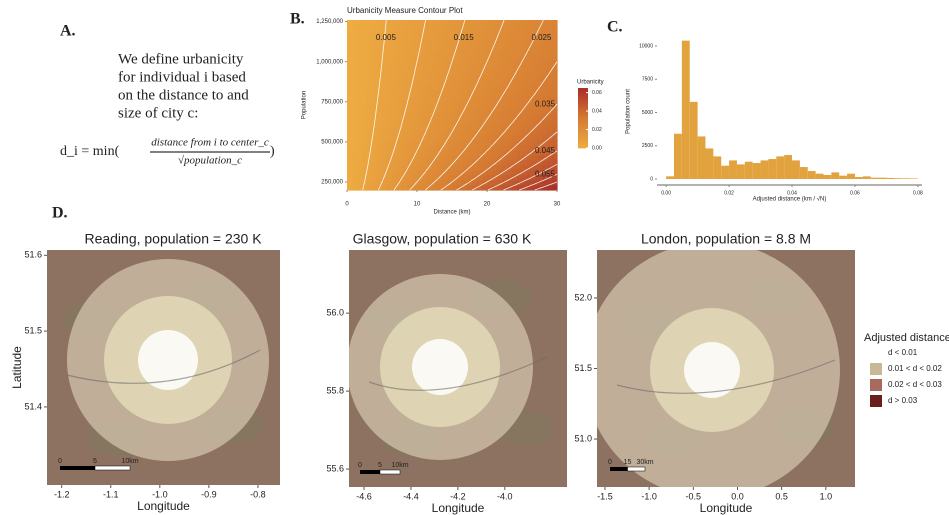 This screenshot has width=949, height=515. Describe the element at coordinates (411, 496) in the screenshot. I see `x-tick-label: -4.4` at that location.